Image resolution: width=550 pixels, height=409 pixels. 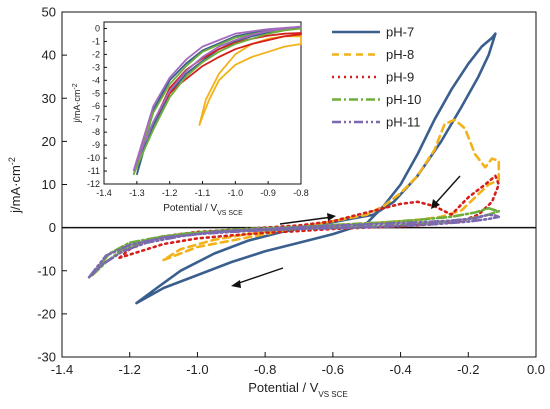 I want to click on main-y-tick-label: -10, so click(x=46, y=270).